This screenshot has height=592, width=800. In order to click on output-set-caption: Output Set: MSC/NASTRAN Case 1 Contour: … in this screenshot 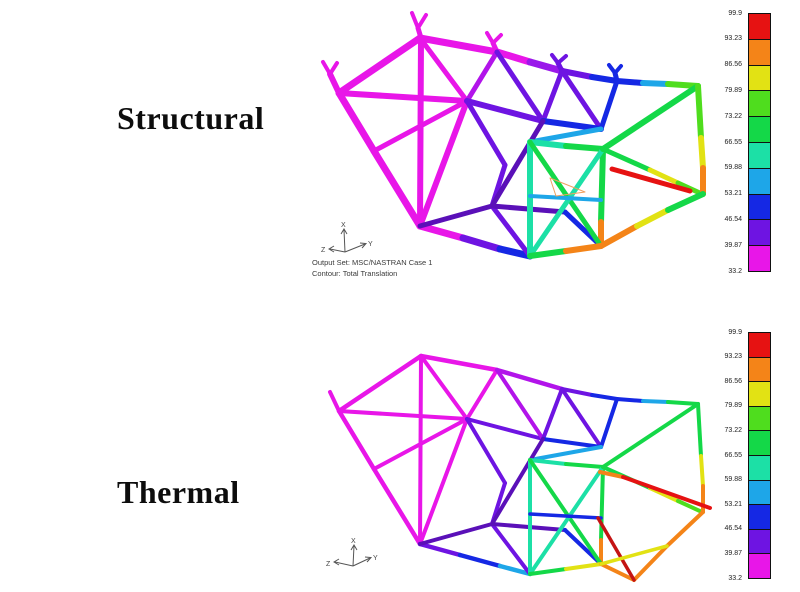, I will do `click(372, 268)`.